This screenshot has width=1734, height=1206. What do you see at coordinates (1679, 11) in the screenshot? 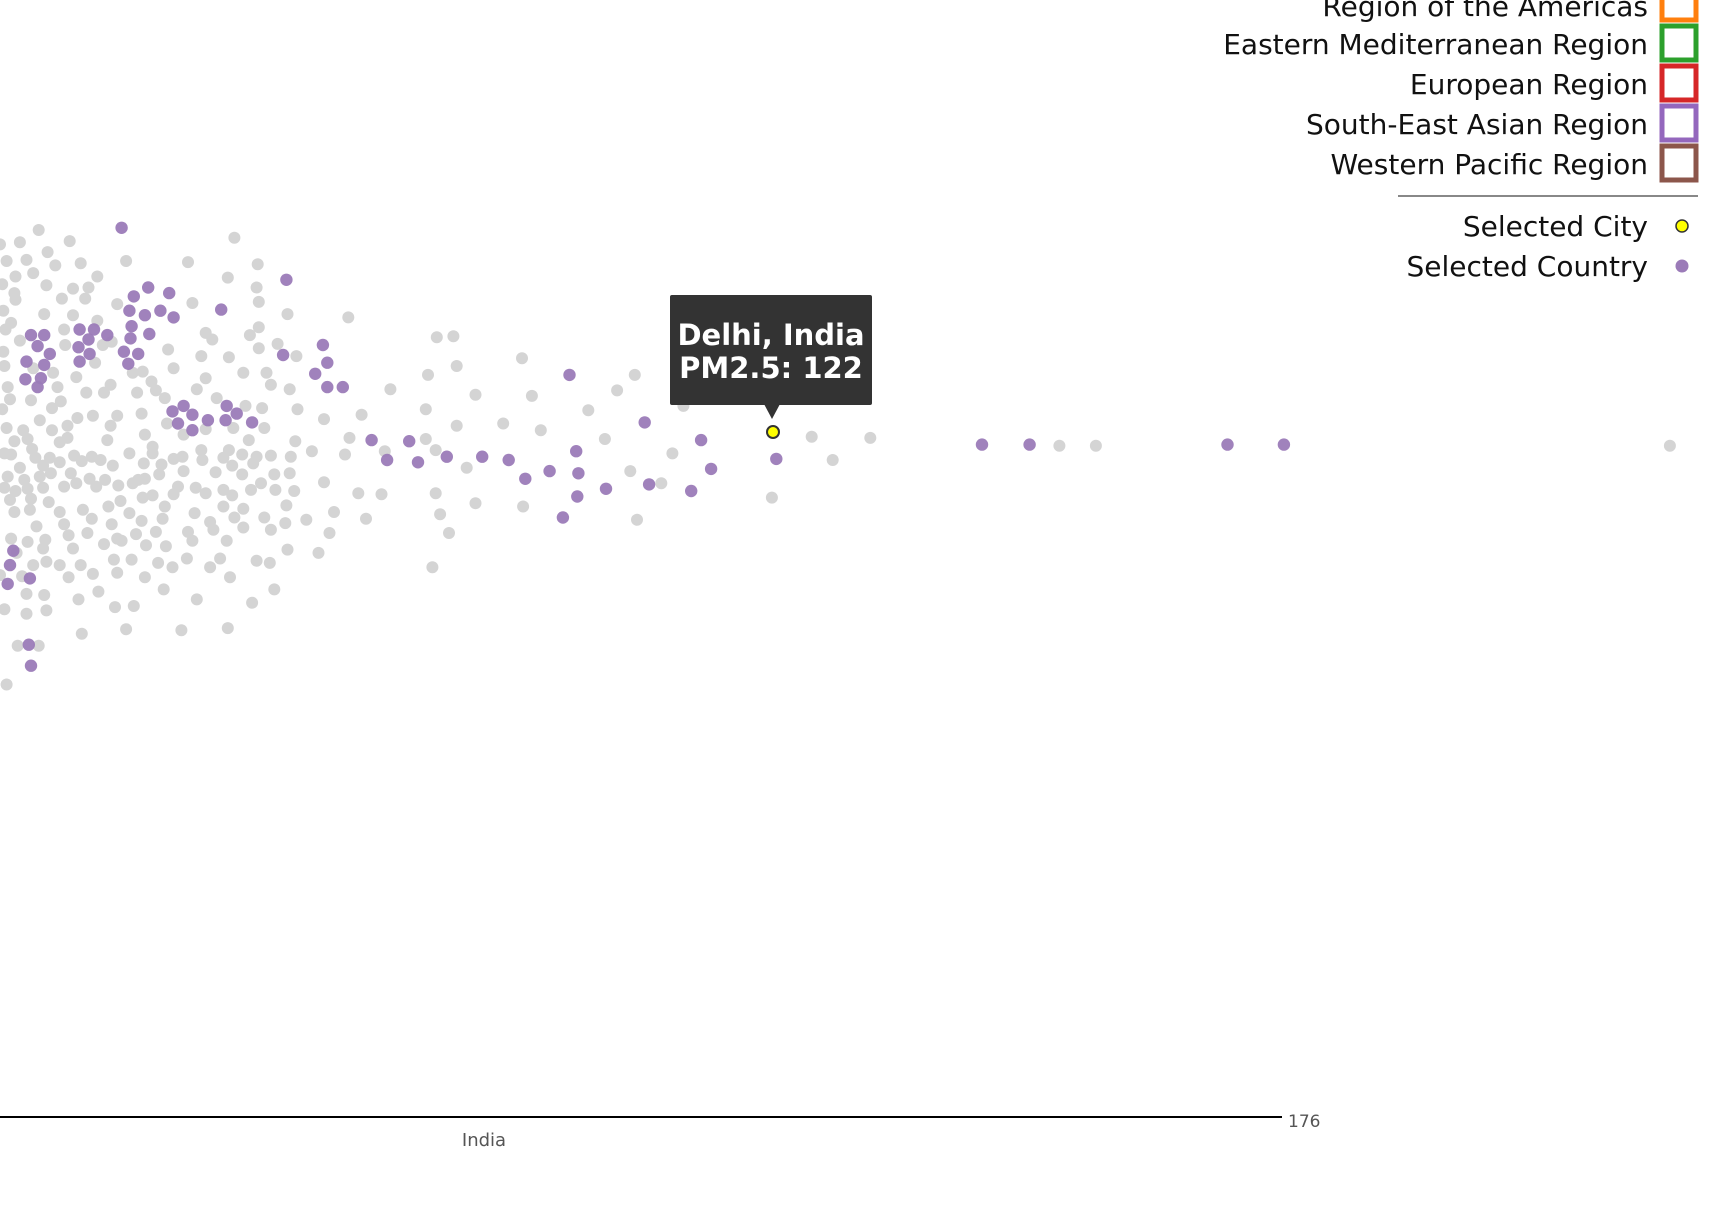
I see `legend-swatch-americas` at bounding box center [1679, 11].